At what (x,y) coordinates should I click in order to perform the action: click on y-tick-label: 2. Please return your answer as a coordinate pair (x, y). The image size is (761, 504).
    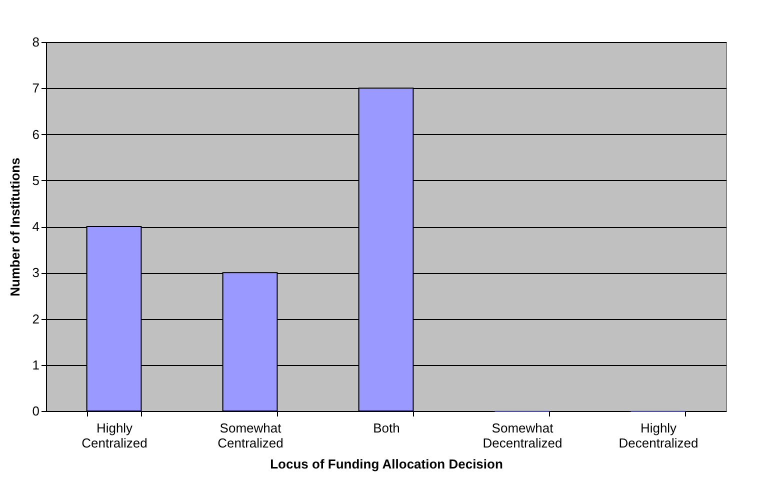
    Looking at the image, I should click on (36, 318).